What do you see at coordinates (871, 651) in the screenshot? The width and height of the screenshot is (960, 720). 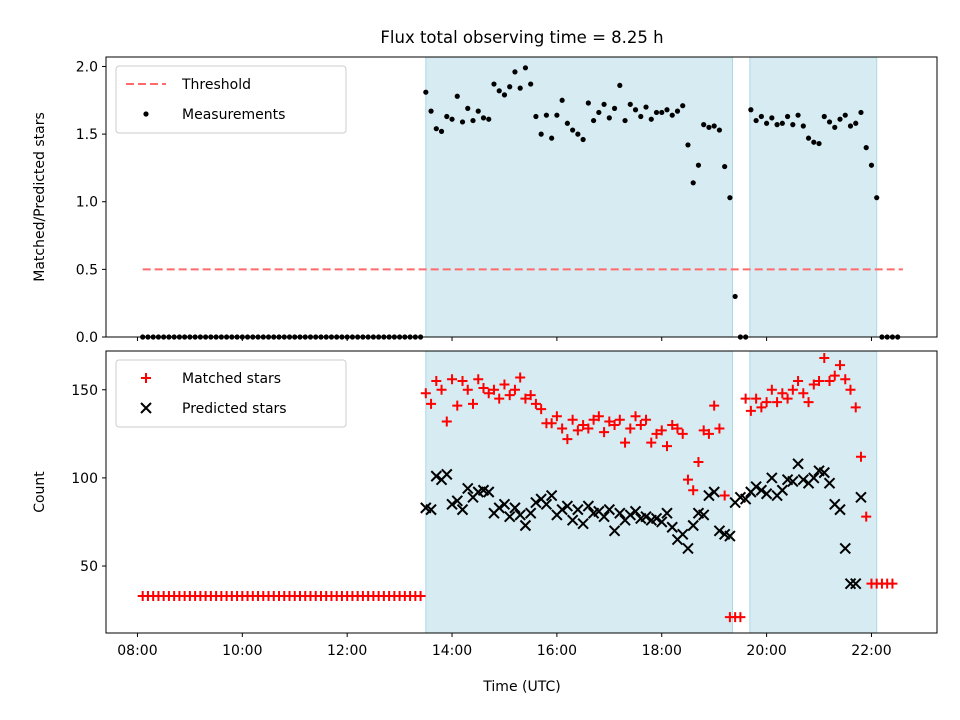 I see `x-tick-label: 22:00` at bounding box center [871, 651].